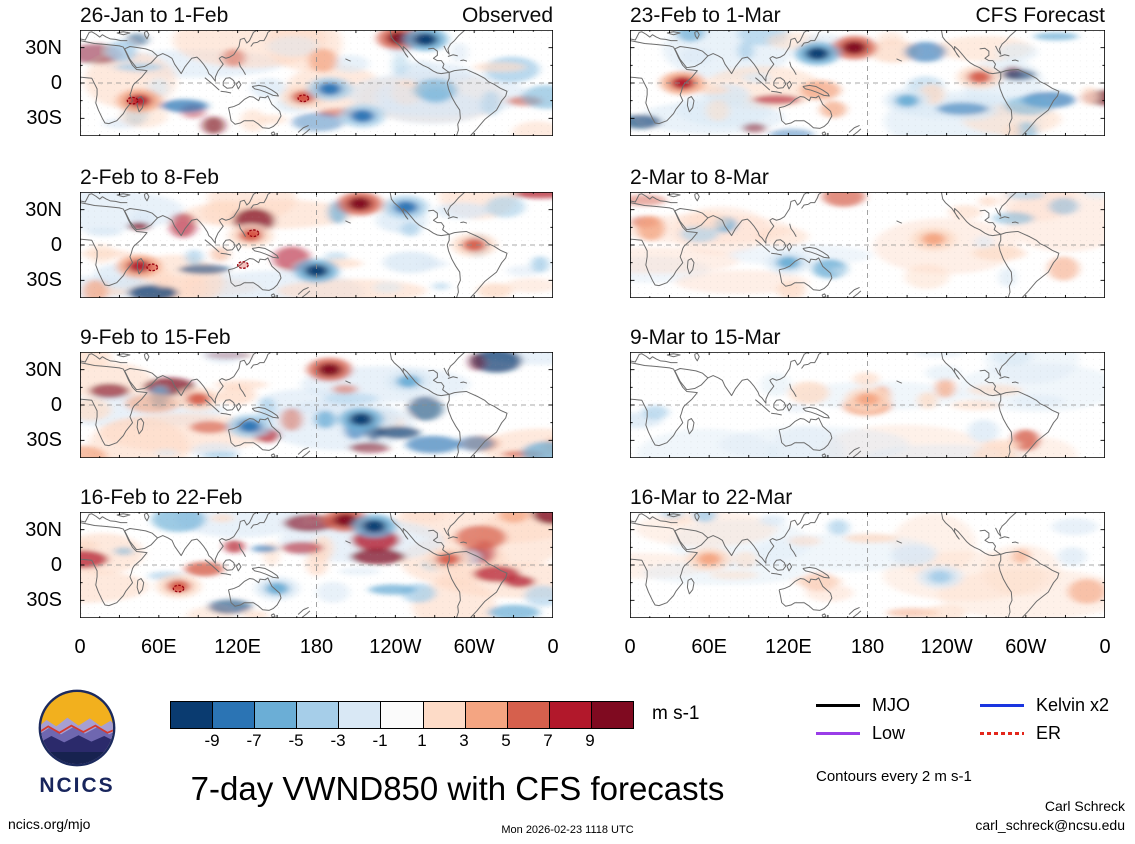 The image size is (1135, 844). I want to click on kelvin-line-swatch, so click(1002, 705).